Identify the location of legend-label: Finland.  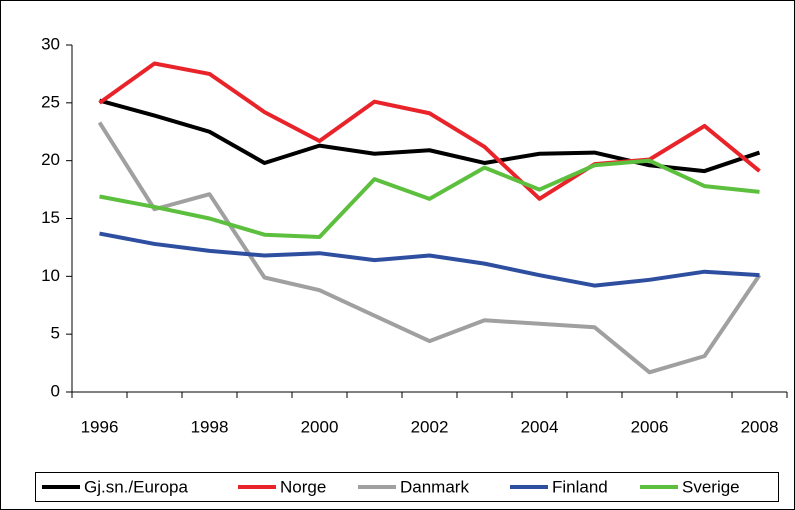
(580, 486).